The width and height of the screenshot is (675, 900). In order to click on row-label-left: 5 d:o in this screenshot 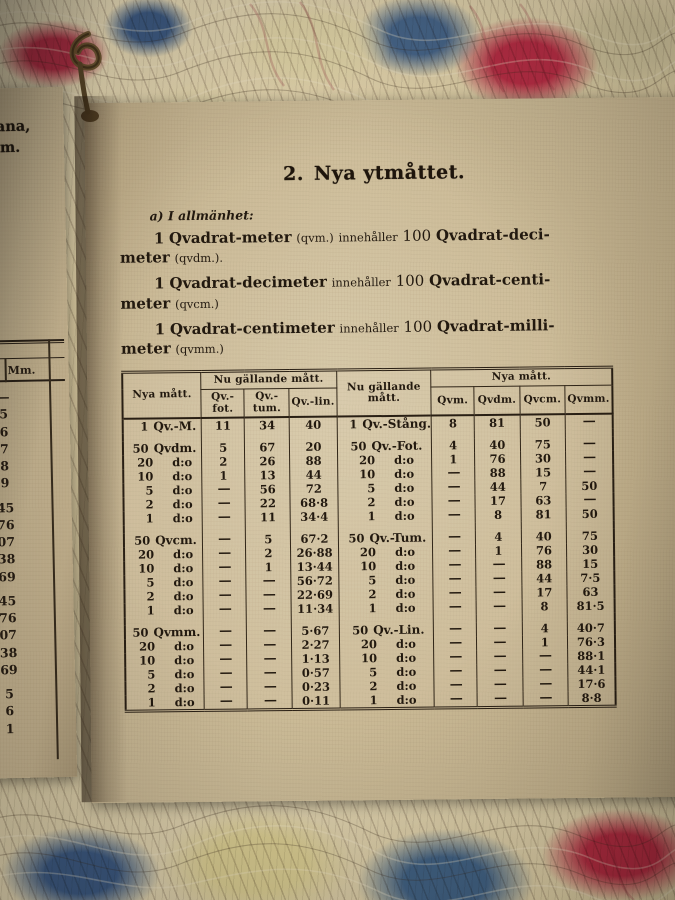, I will do `click(163, 491)`.